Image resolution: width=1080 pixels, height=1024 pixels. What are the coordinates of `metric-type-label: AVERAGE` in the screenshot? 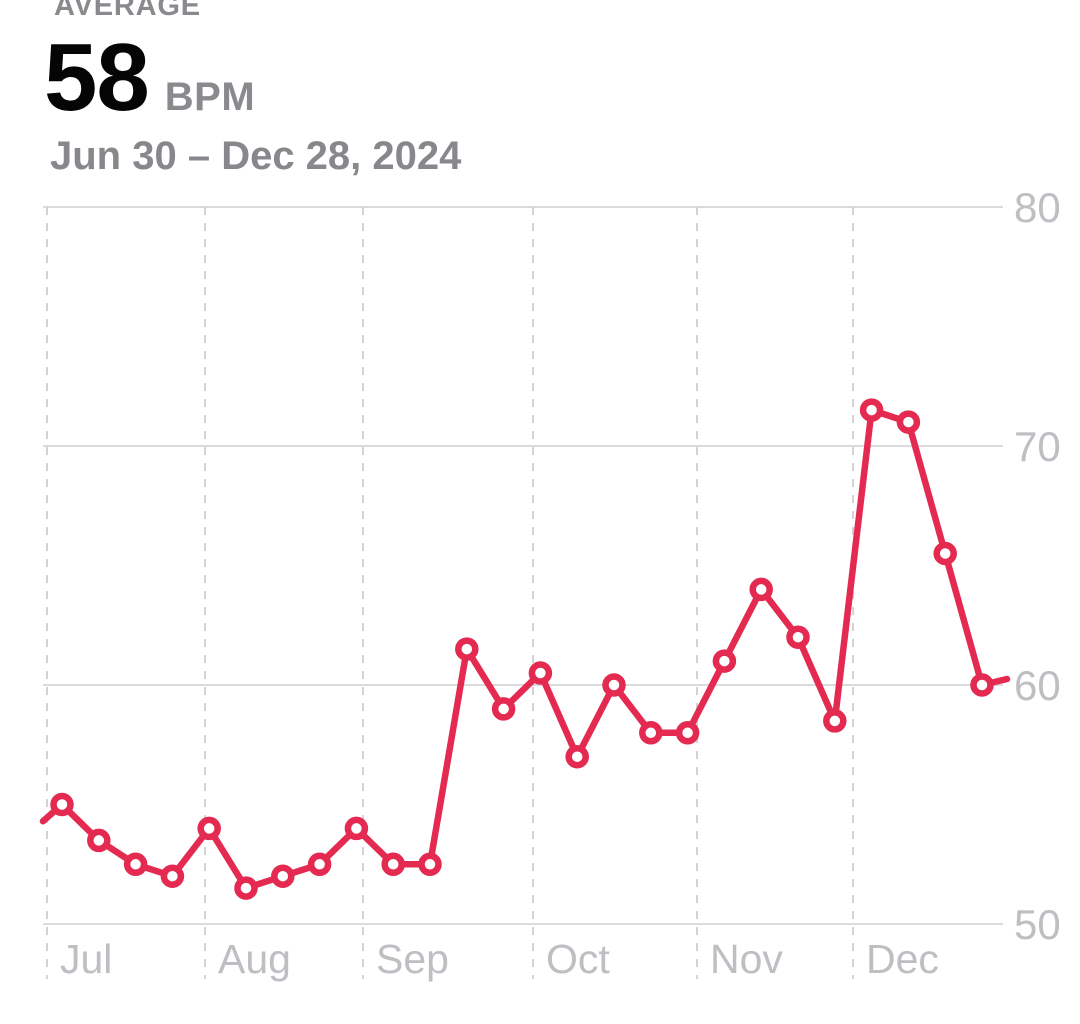 It's located at (127, 11).